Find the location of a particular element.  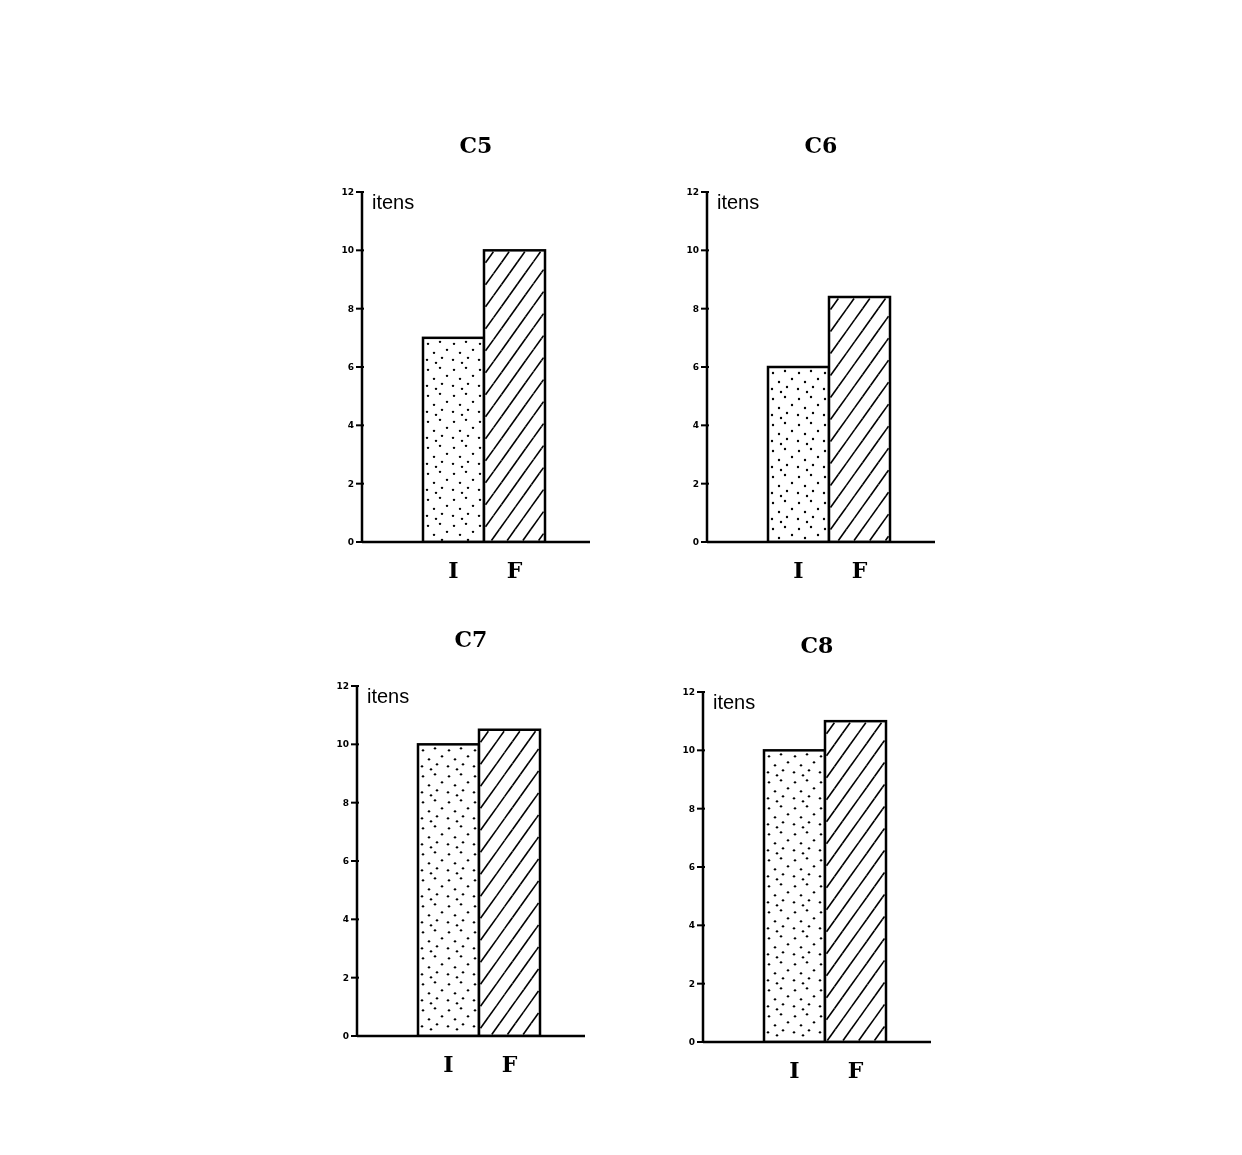

chart-title: C7 is located at coordinates (471, 639).